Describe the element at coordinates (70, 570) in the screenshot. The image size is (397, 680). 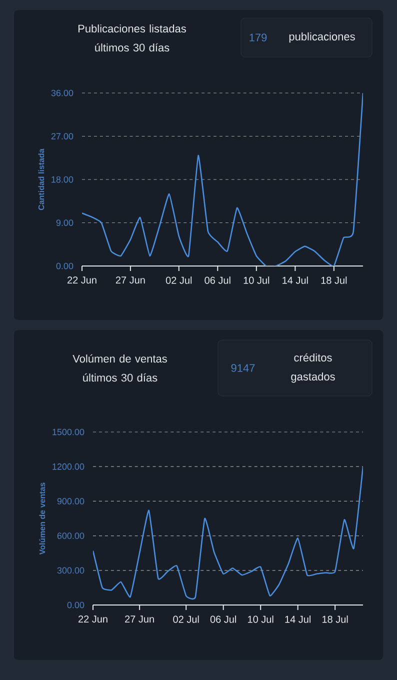
I see `y-tick-label: 300.00` at that location.